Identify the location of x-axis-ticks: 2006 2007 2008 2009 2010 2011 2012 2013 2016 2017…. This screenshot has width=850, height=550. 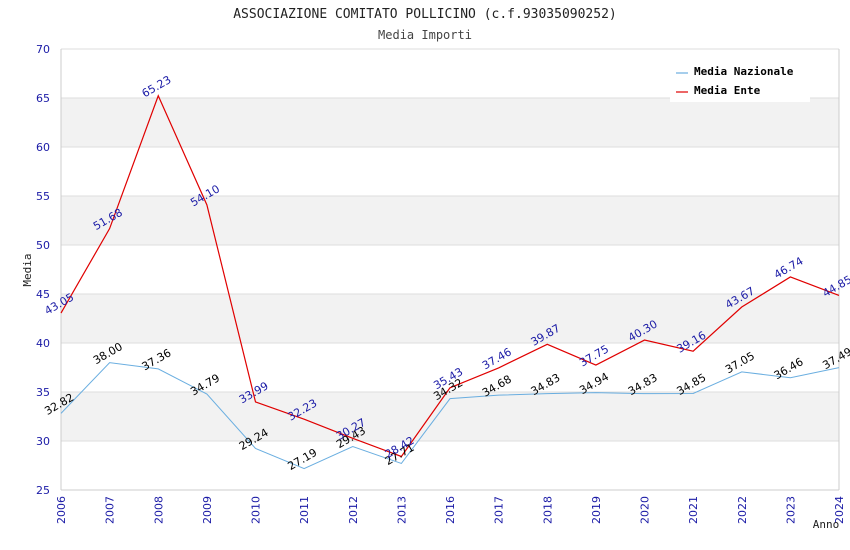
(450, 510).